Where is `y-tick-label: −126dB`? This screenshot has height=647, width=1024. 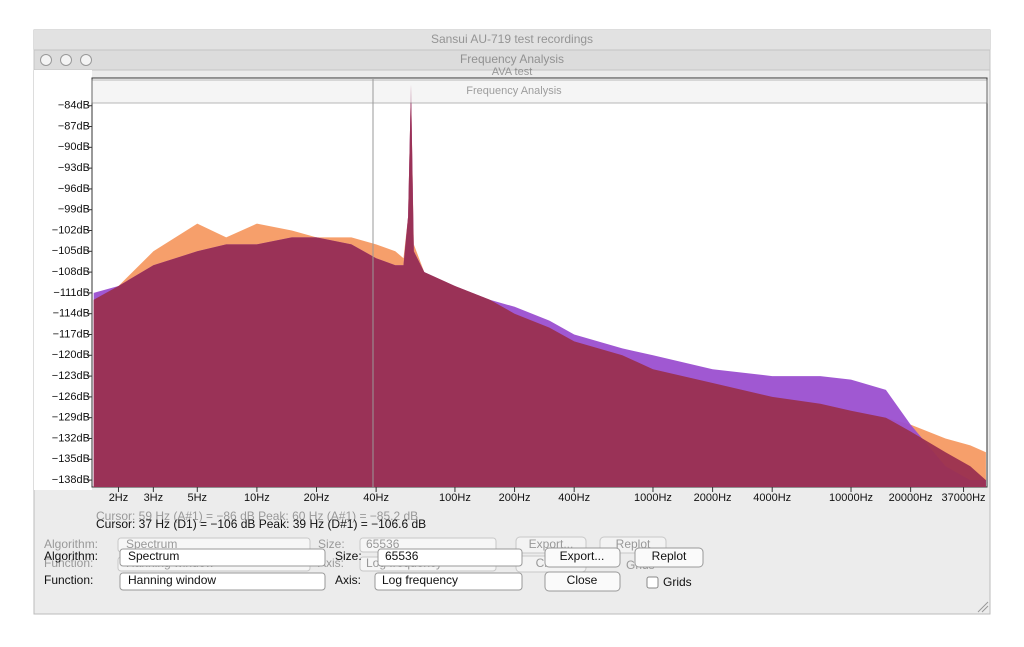 y-tick-label: −126dB is located at coordinates (71, 397).